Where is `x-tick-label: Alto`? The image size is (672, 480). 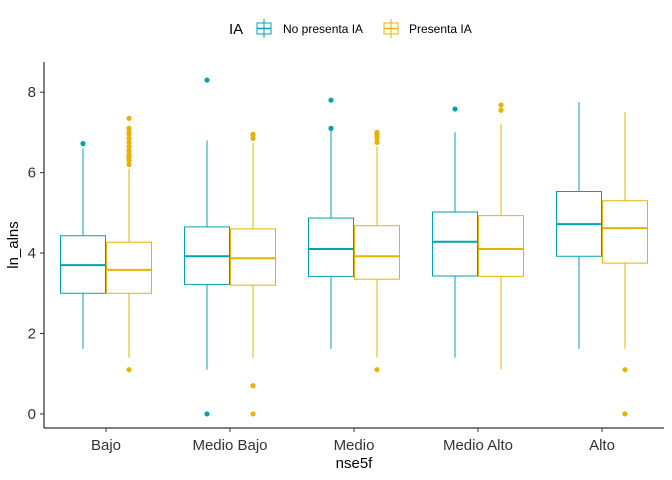 x-tick-label: Alto is located at coordinates (602, 445).